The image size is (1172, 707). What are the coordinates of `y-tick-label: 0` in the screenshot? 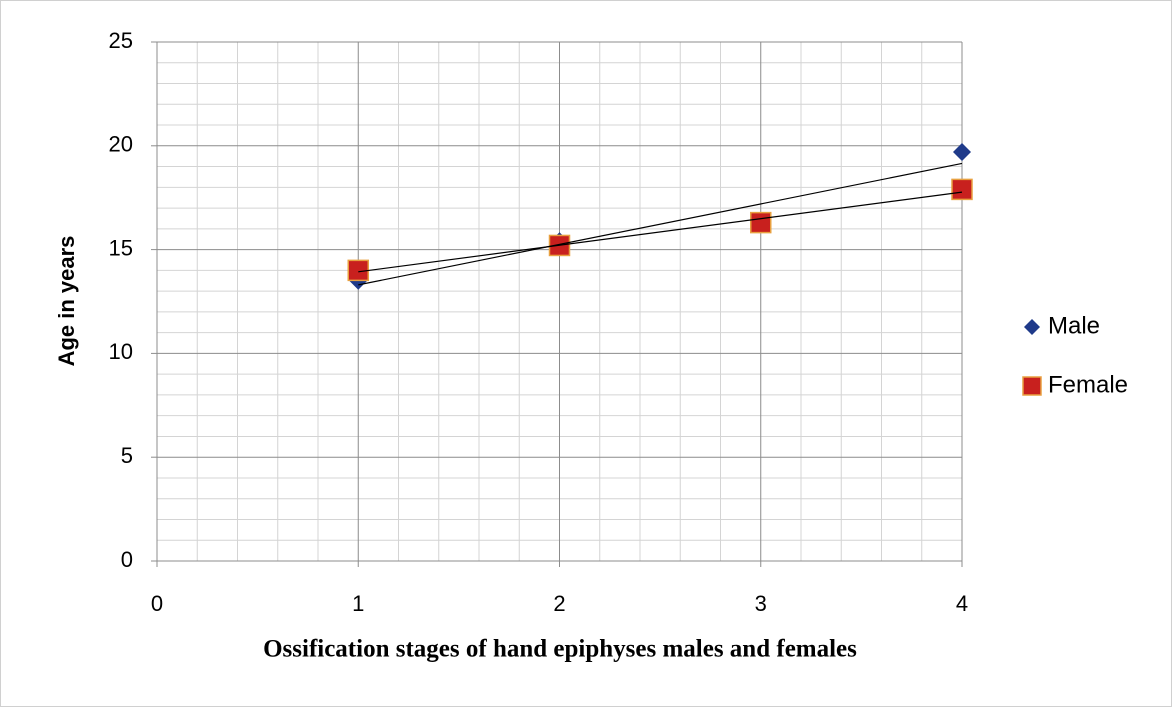 It's located at (127, 559).